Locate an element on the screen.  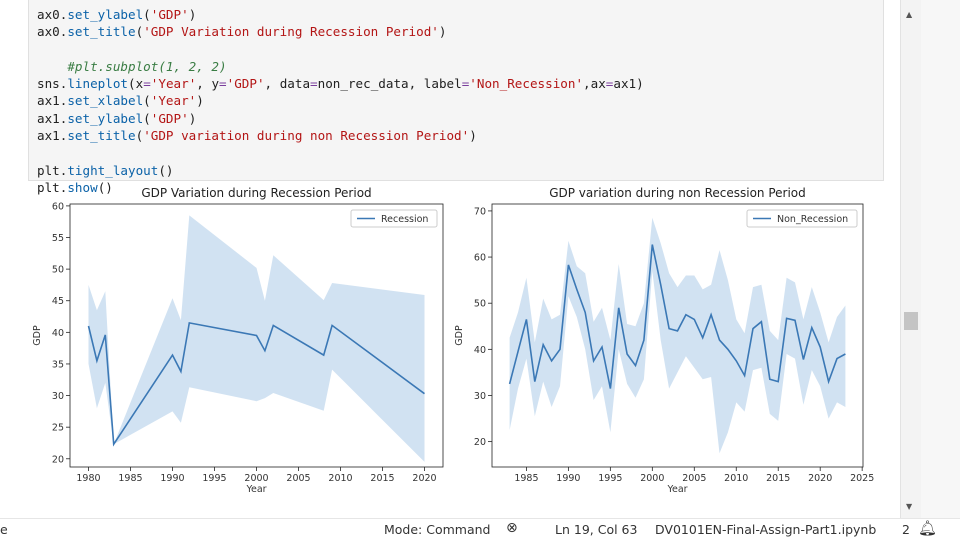
x-tick-label: 2020 is located at coordinates (820, 478).